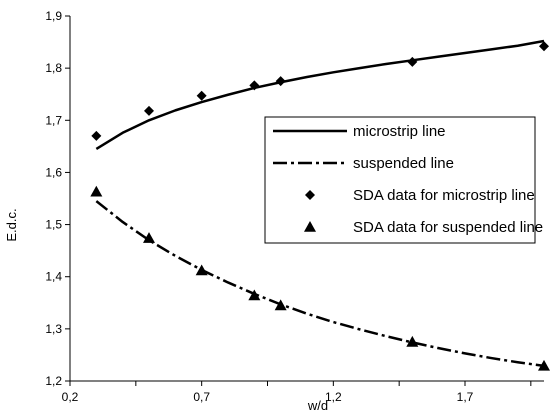 Image resolution: width=551 pixels, height=416 pixels. I want to click on y-tick-label: 1,4, so click(53, 277).